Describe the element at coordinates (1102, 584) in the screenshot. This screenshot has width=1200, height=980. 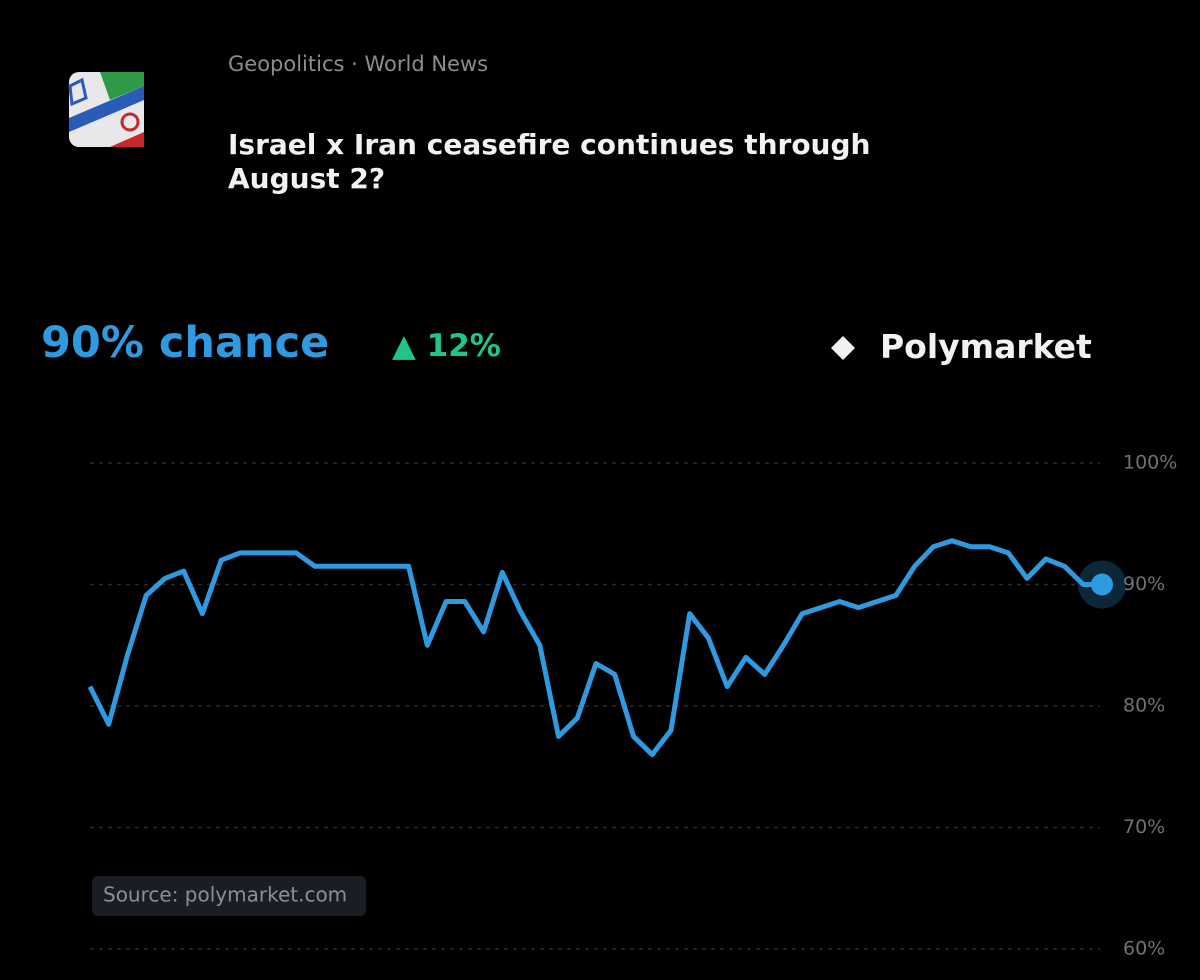
I see `end-dot` at that location.